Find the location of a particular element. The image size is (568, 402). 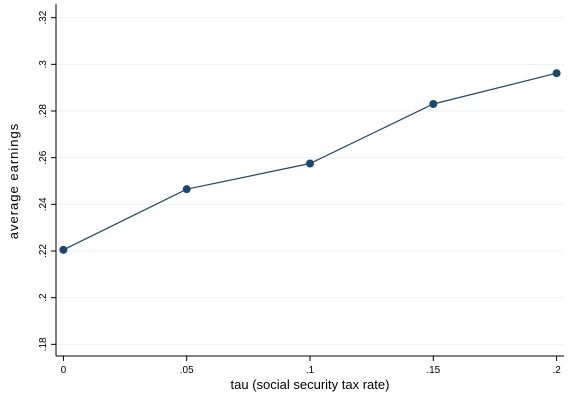

x-tick-label-3: .15 is located at coordinates (433, 370).